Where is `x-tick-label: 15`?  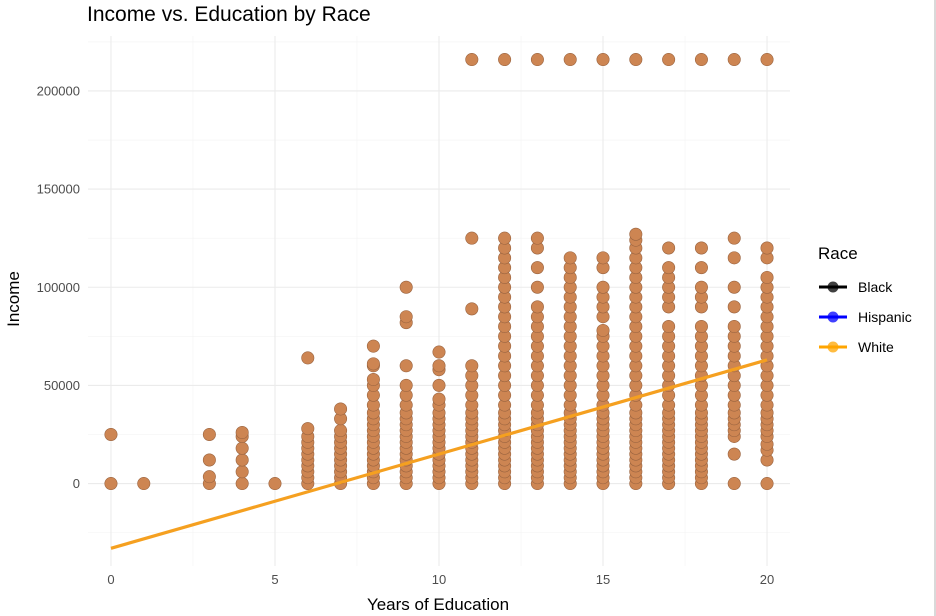 x-tick-label: 15 is located at coordinates (603, 579).